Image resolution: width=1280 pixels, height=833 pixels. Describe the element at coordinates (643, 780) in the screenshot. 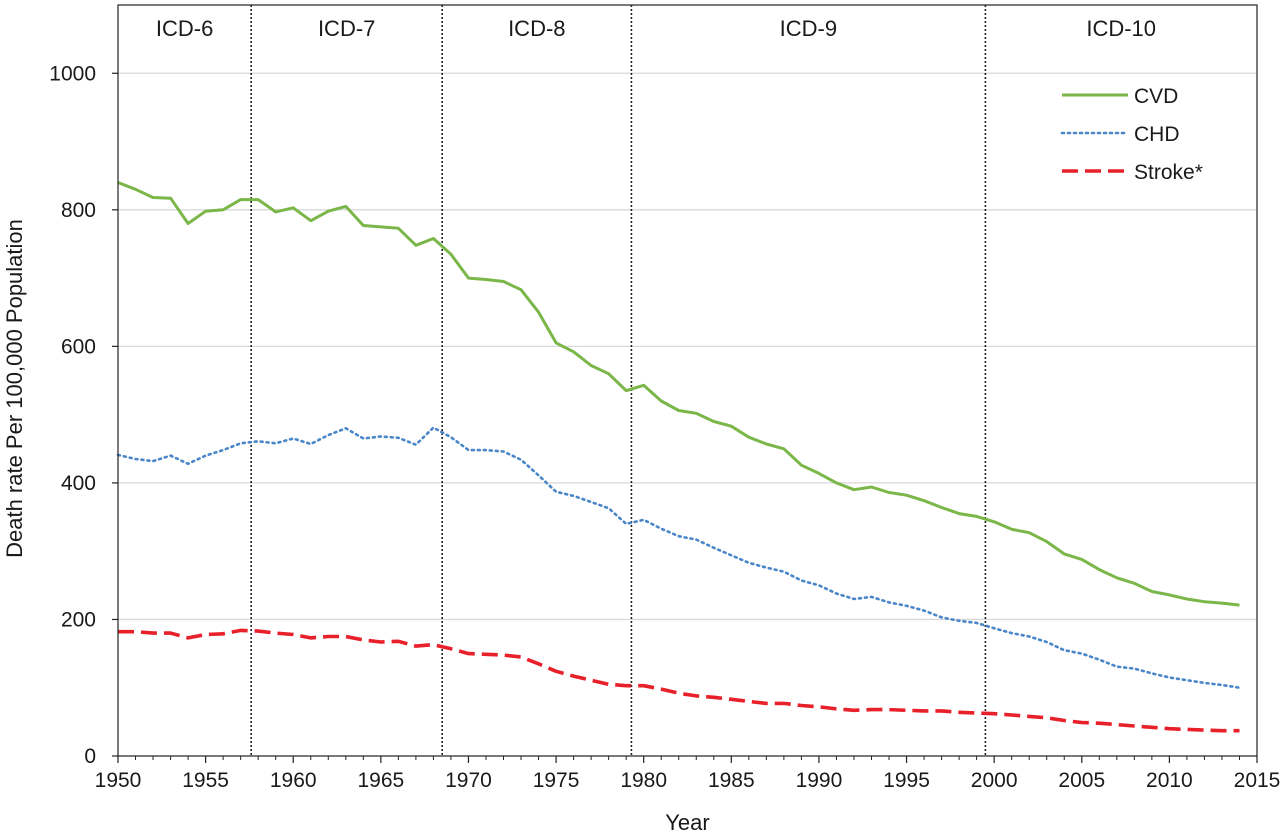

I see `x-tick-label: 1980` at that location.